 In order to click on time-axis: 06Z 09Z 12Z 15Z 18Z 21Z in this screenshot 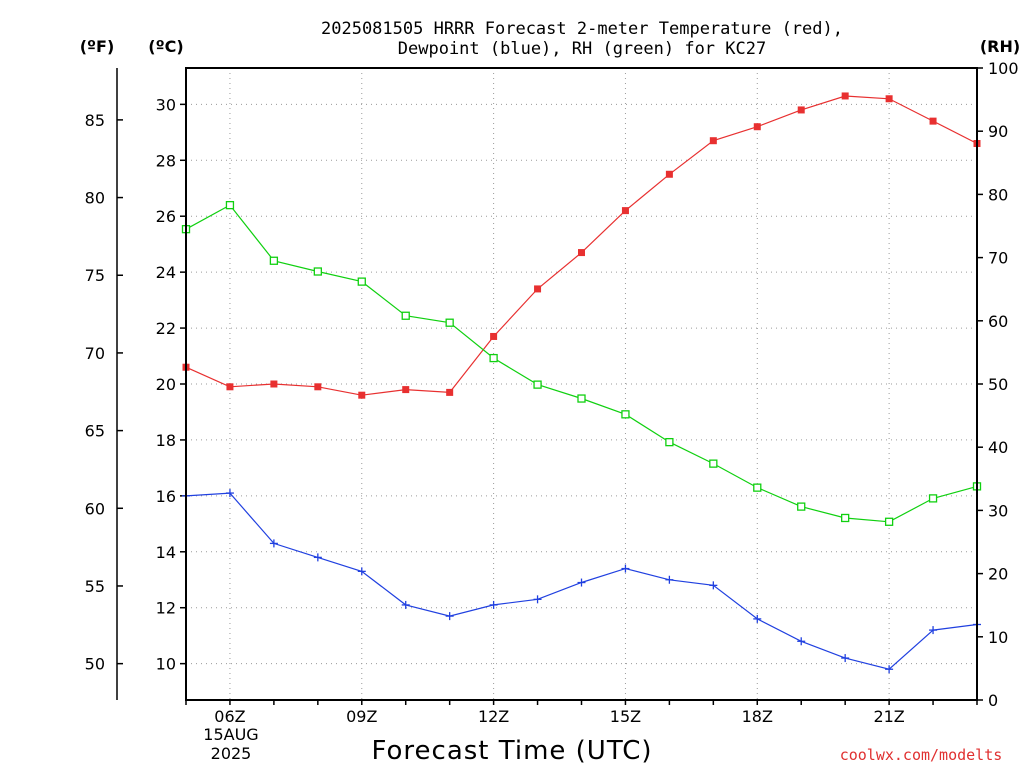, I will do `click(581, 713)`.